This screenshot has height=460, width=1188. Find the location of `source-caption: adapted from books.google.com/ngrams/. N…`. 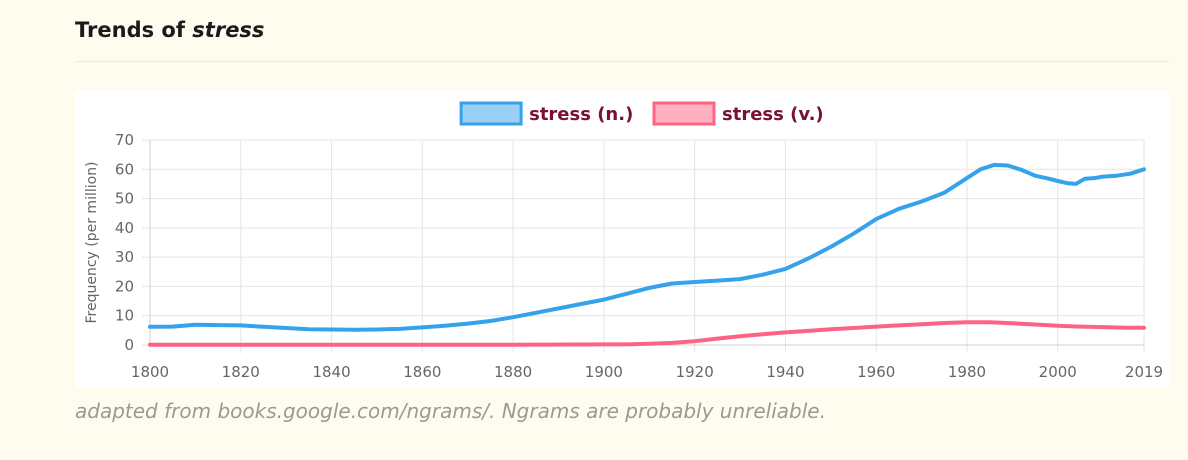

source-caption: adapted from books.google.com/ngrams/. N… is located at coordinates (450, 411).